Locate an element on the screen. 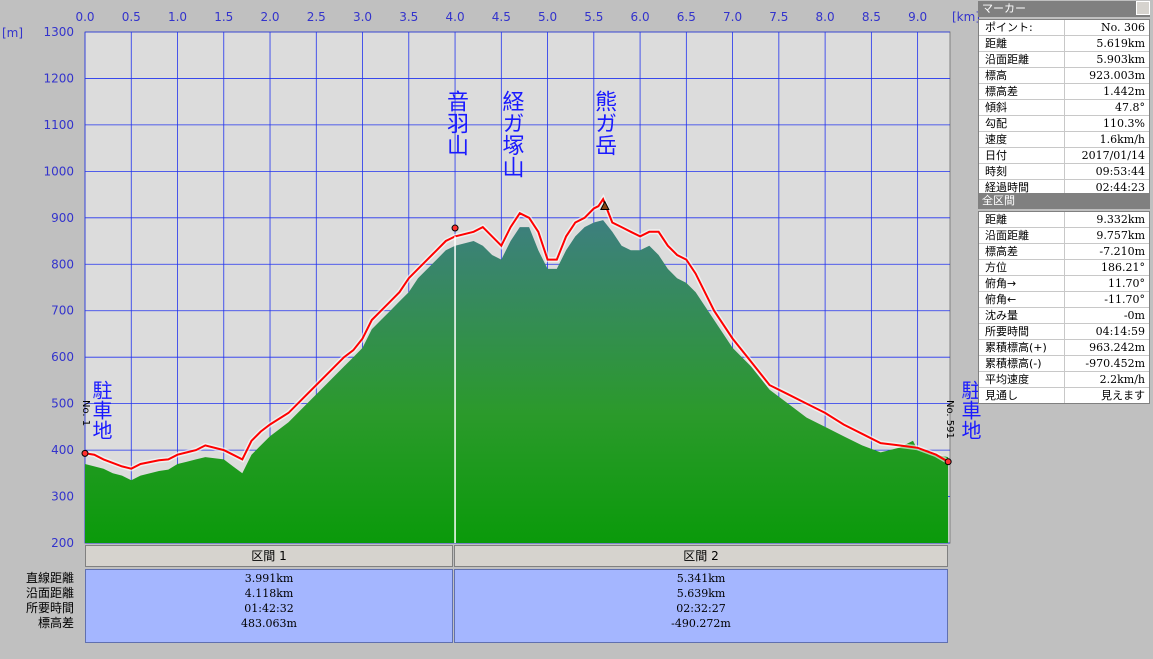 Image resolution: width=1153 pixels, height=659 pixels. y-tick-label: 1000 is located at coordinates (58, 171).